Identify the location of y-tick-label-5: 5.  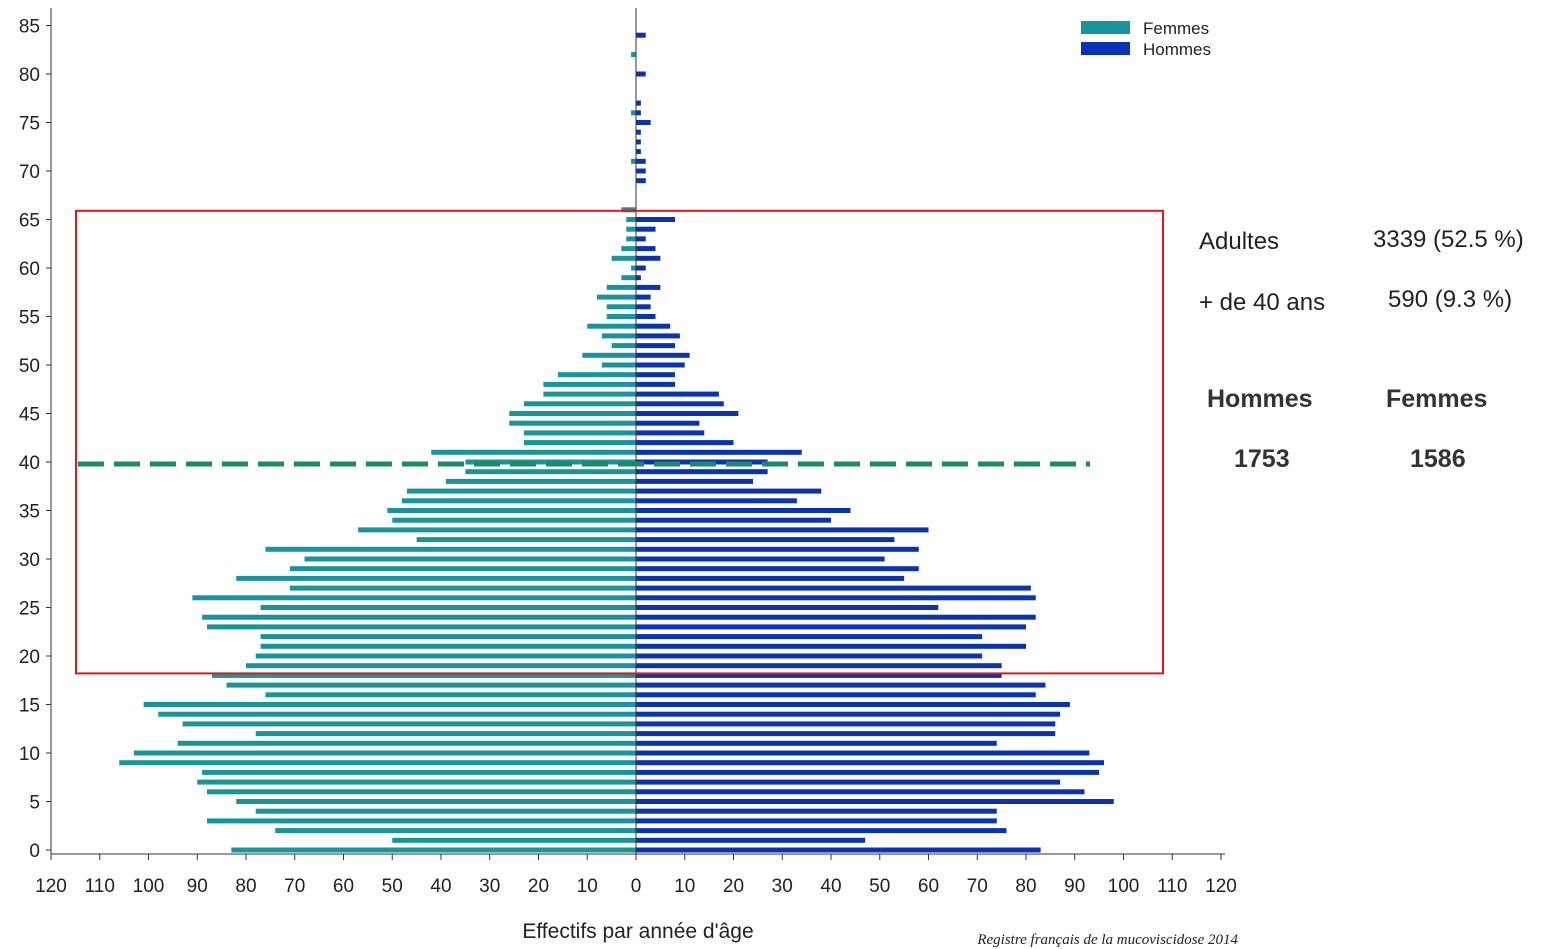
(34, 803).